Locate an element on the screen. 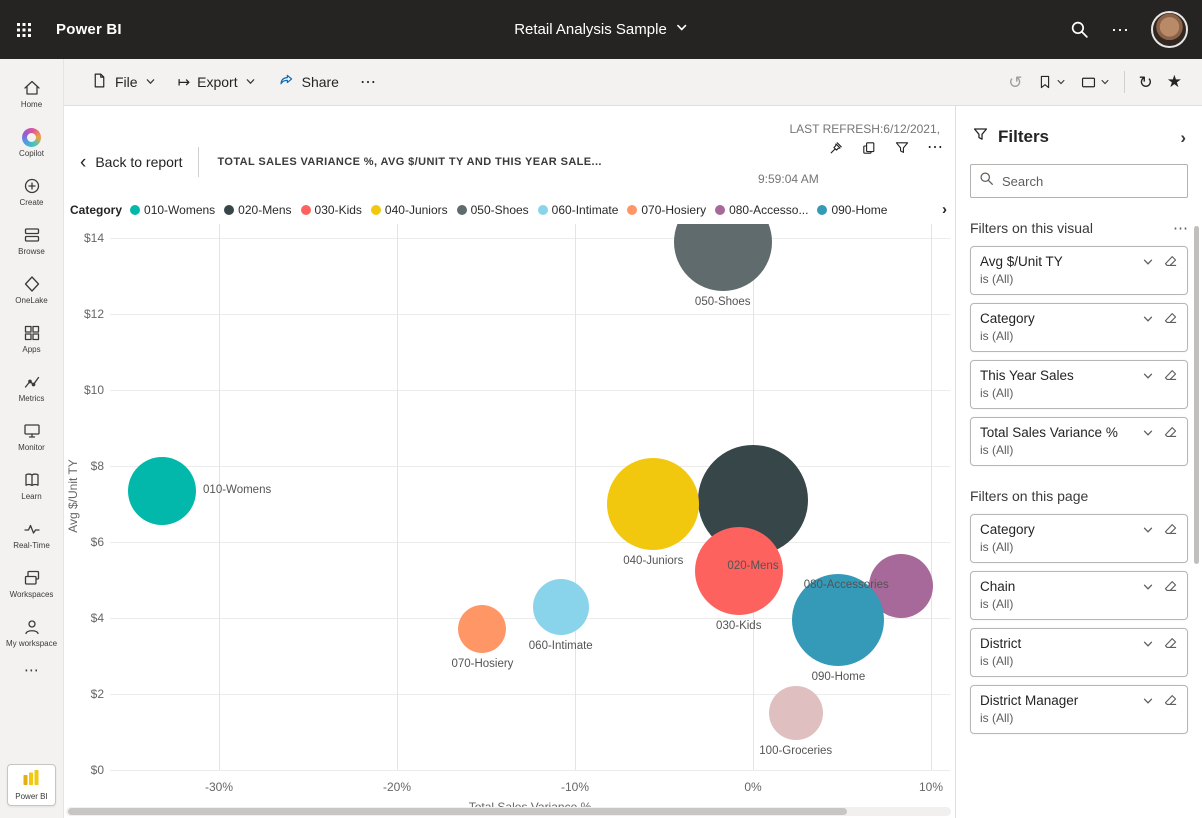 This screenshot has width=1202, height=818. gridline is located at coordinates (530, 542).